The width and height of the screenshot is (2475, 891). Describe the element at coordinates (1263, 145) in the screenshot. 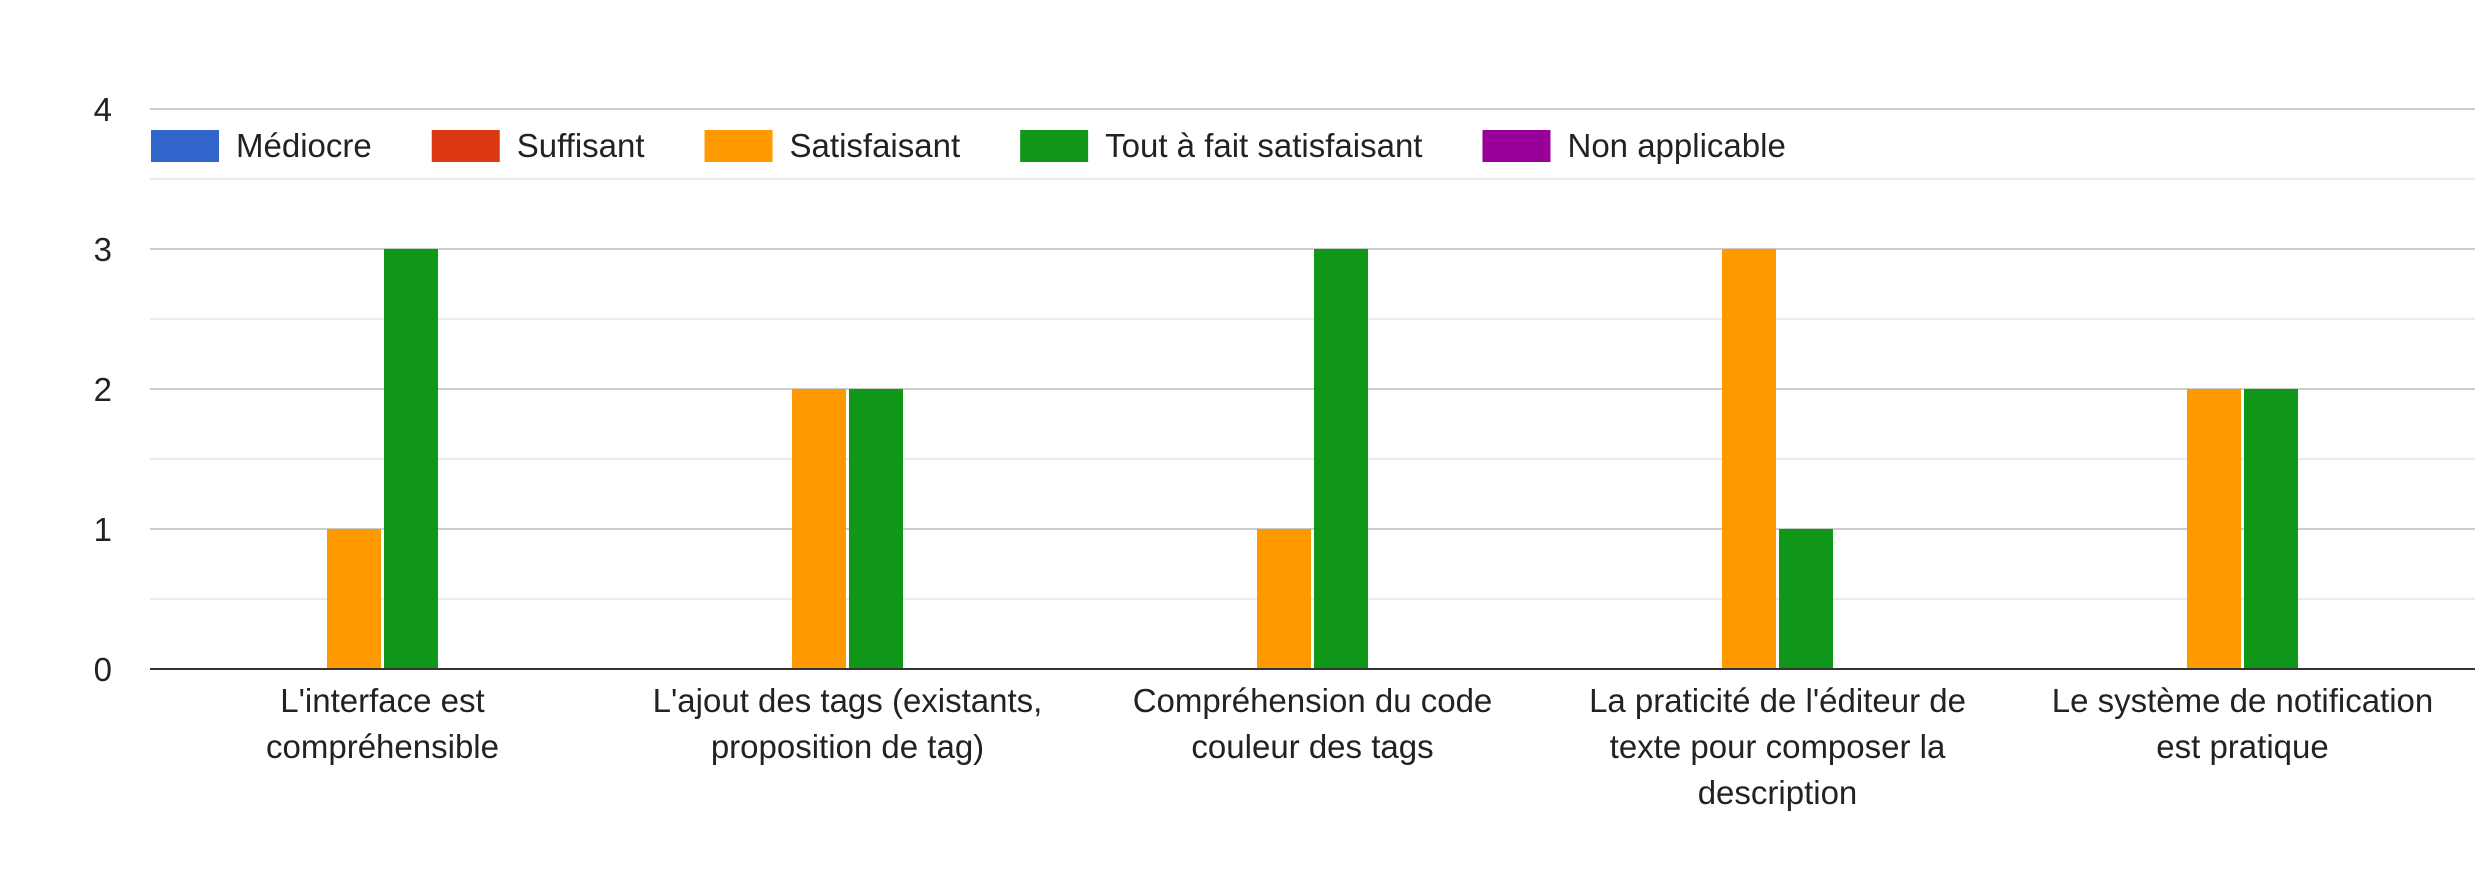

I see `legend-label: Tout à fait satisfaisant` at that location.